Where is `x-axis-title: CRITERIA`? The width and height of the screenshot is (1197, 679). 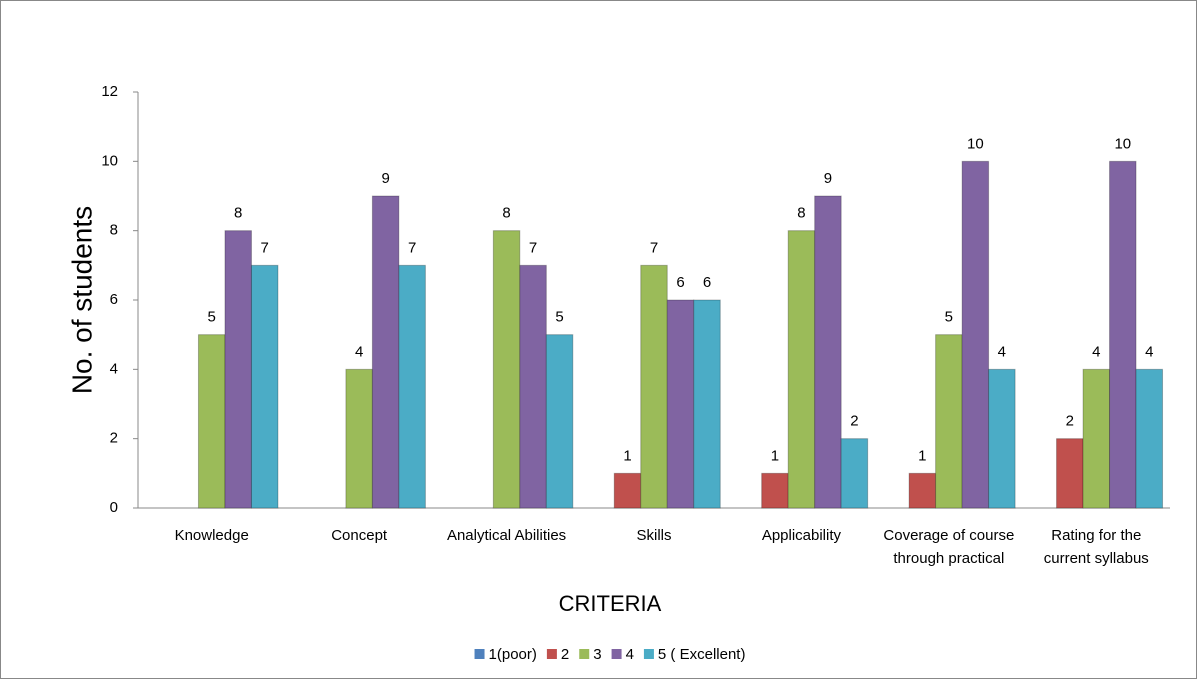
x-axis-title: CRITERIA is located at coordinates (610, 603).